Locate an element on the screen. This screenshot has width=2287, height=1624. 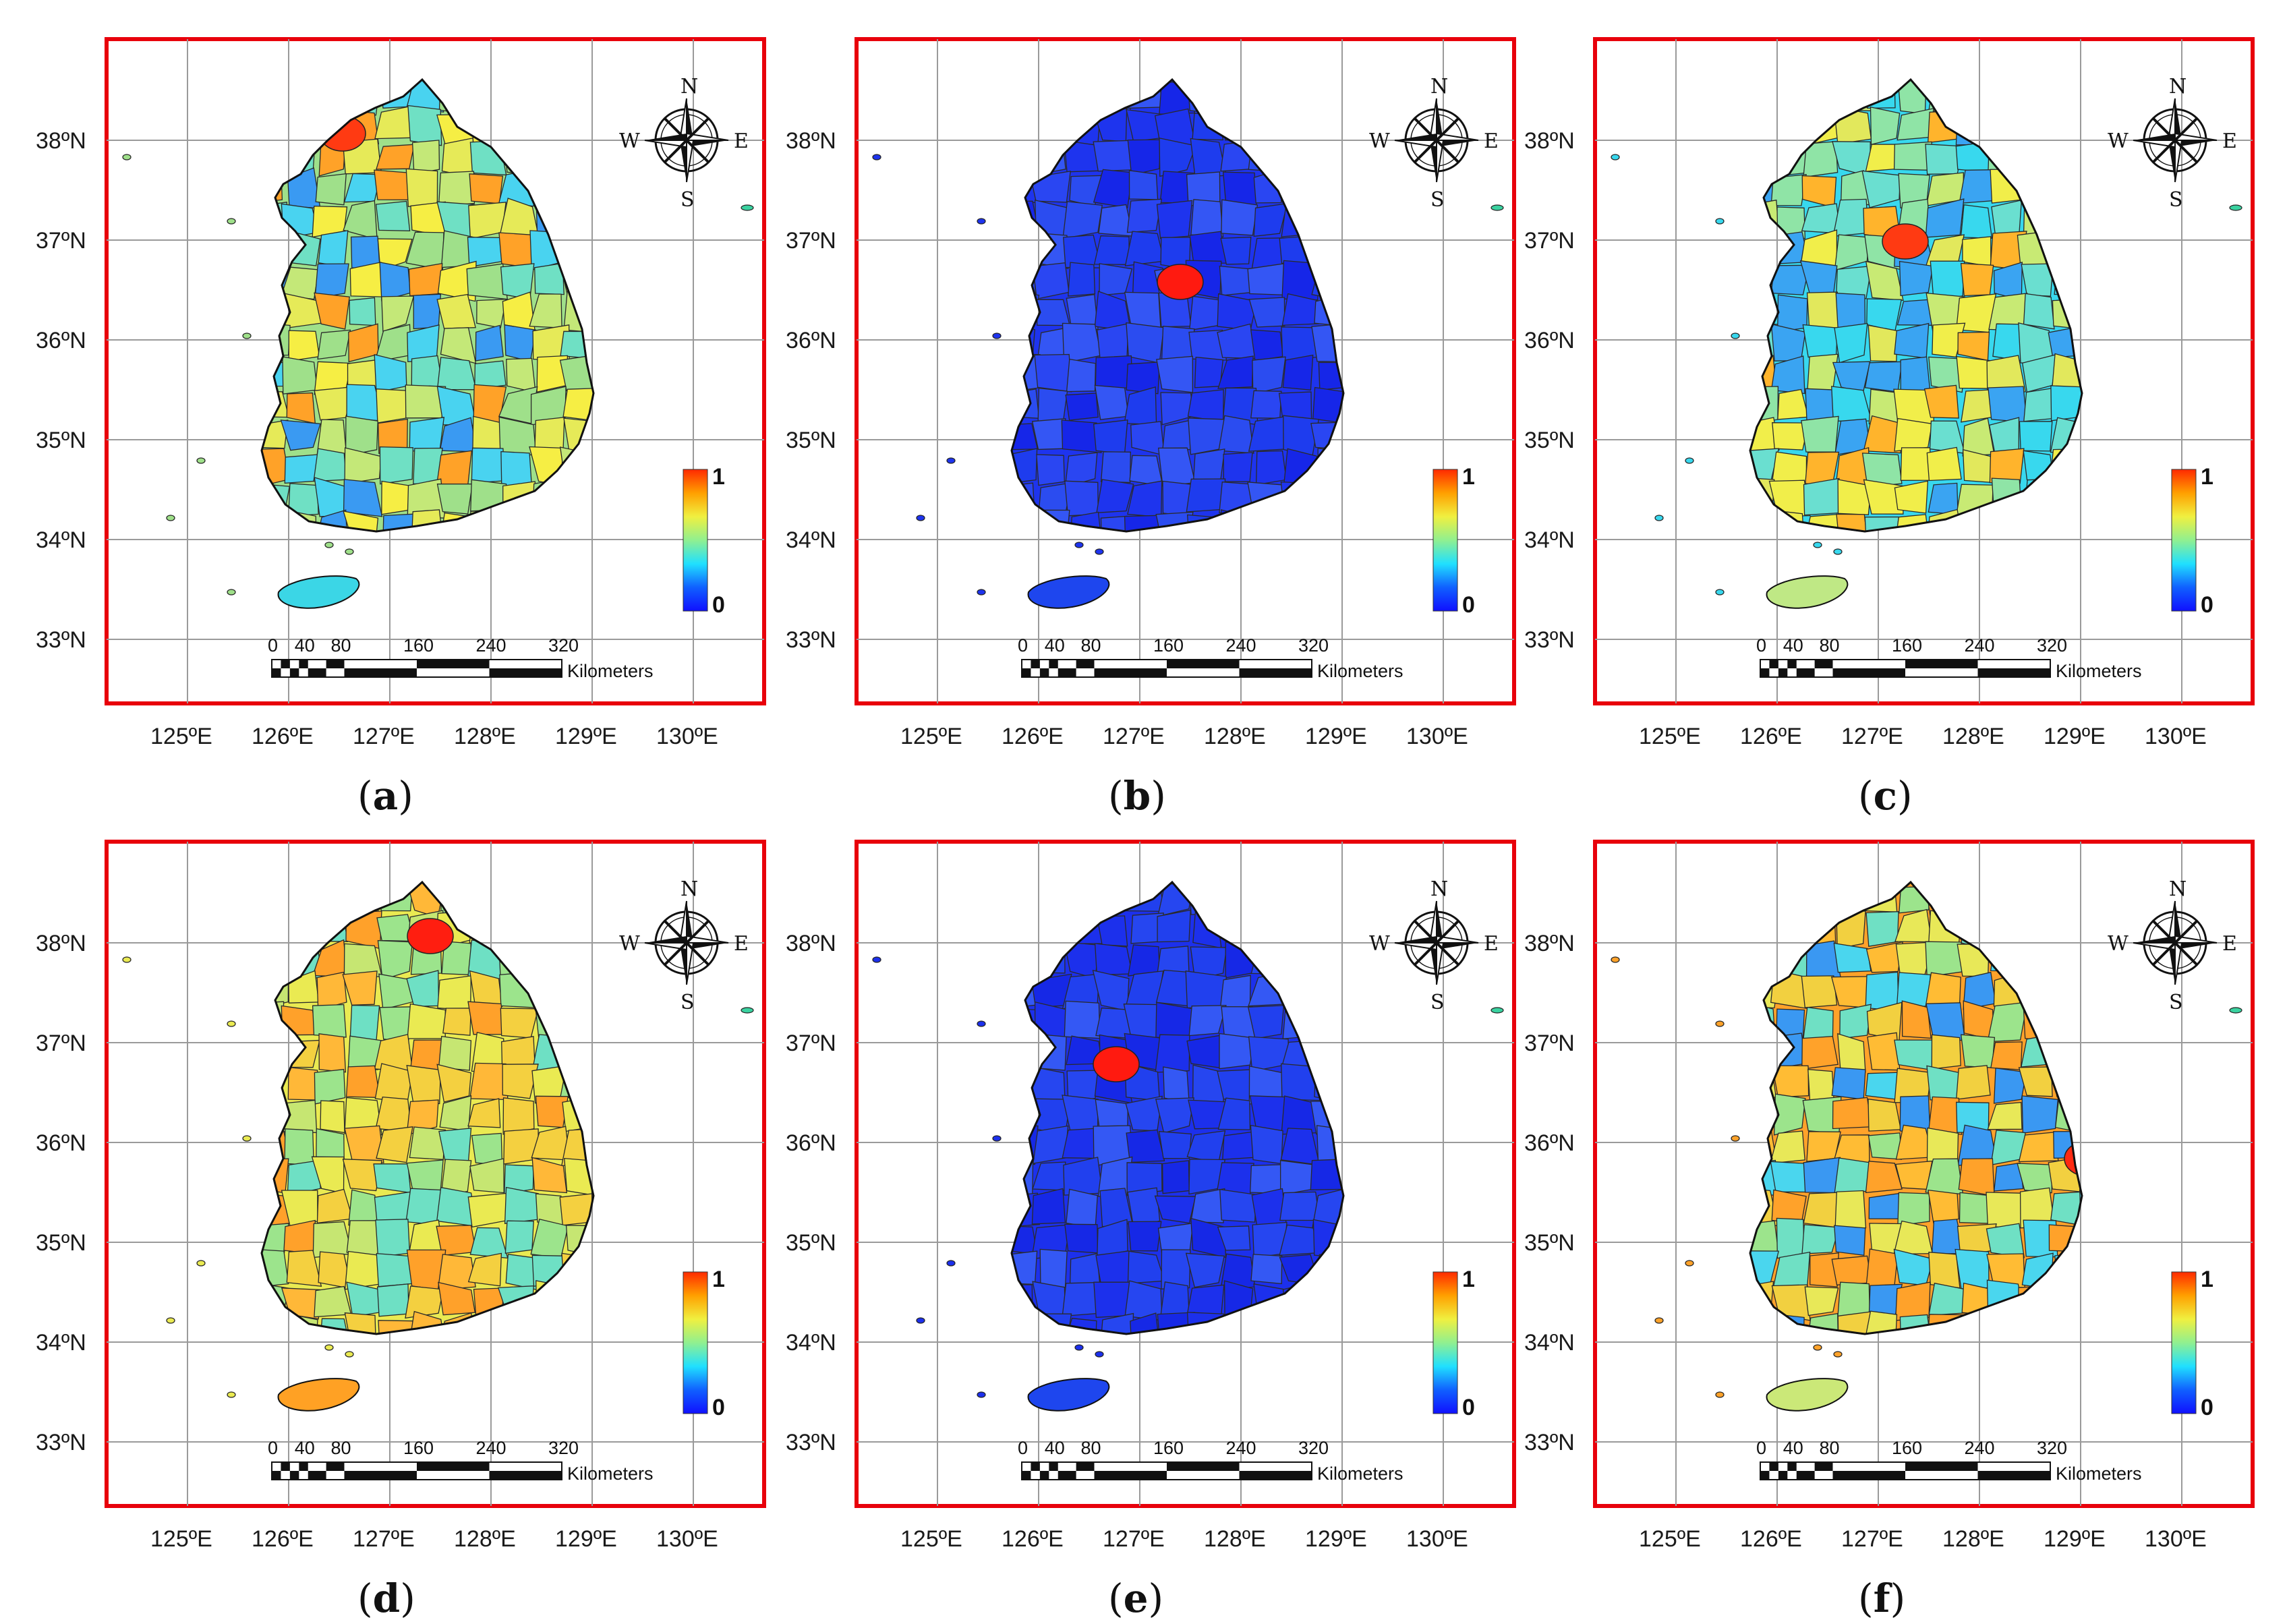
scalebar-tick: 0 is located at coordinates (1023, 1448).